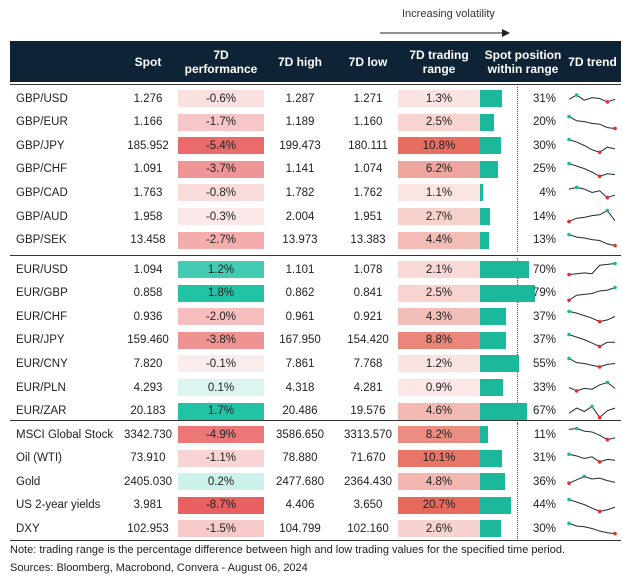 This screenshot has height=581, width=623. Describe the element at coordinates (368, 61) in the screenshot. I see `low-header: 7D low` at that location.